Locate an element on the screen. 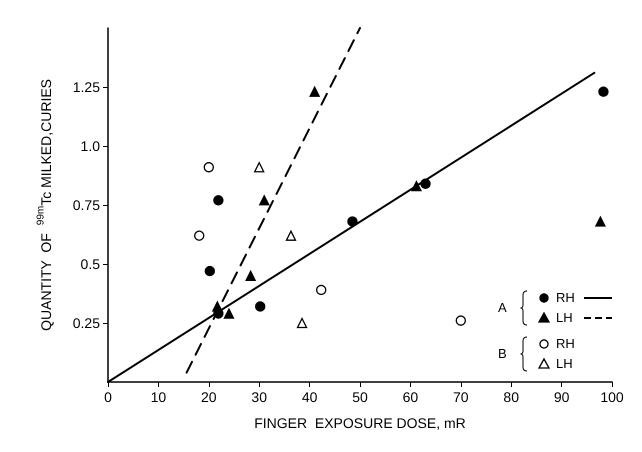 The width and height of the screenshot is (642, 452). x-tick-label: 10 is located at coordinates (158, 397).